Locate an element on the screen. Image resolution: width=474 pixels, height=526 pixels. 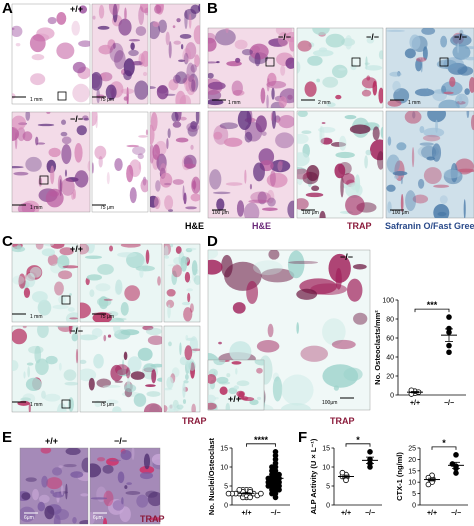
scale-bar: 100 μm is located at coordinates (400, 213).